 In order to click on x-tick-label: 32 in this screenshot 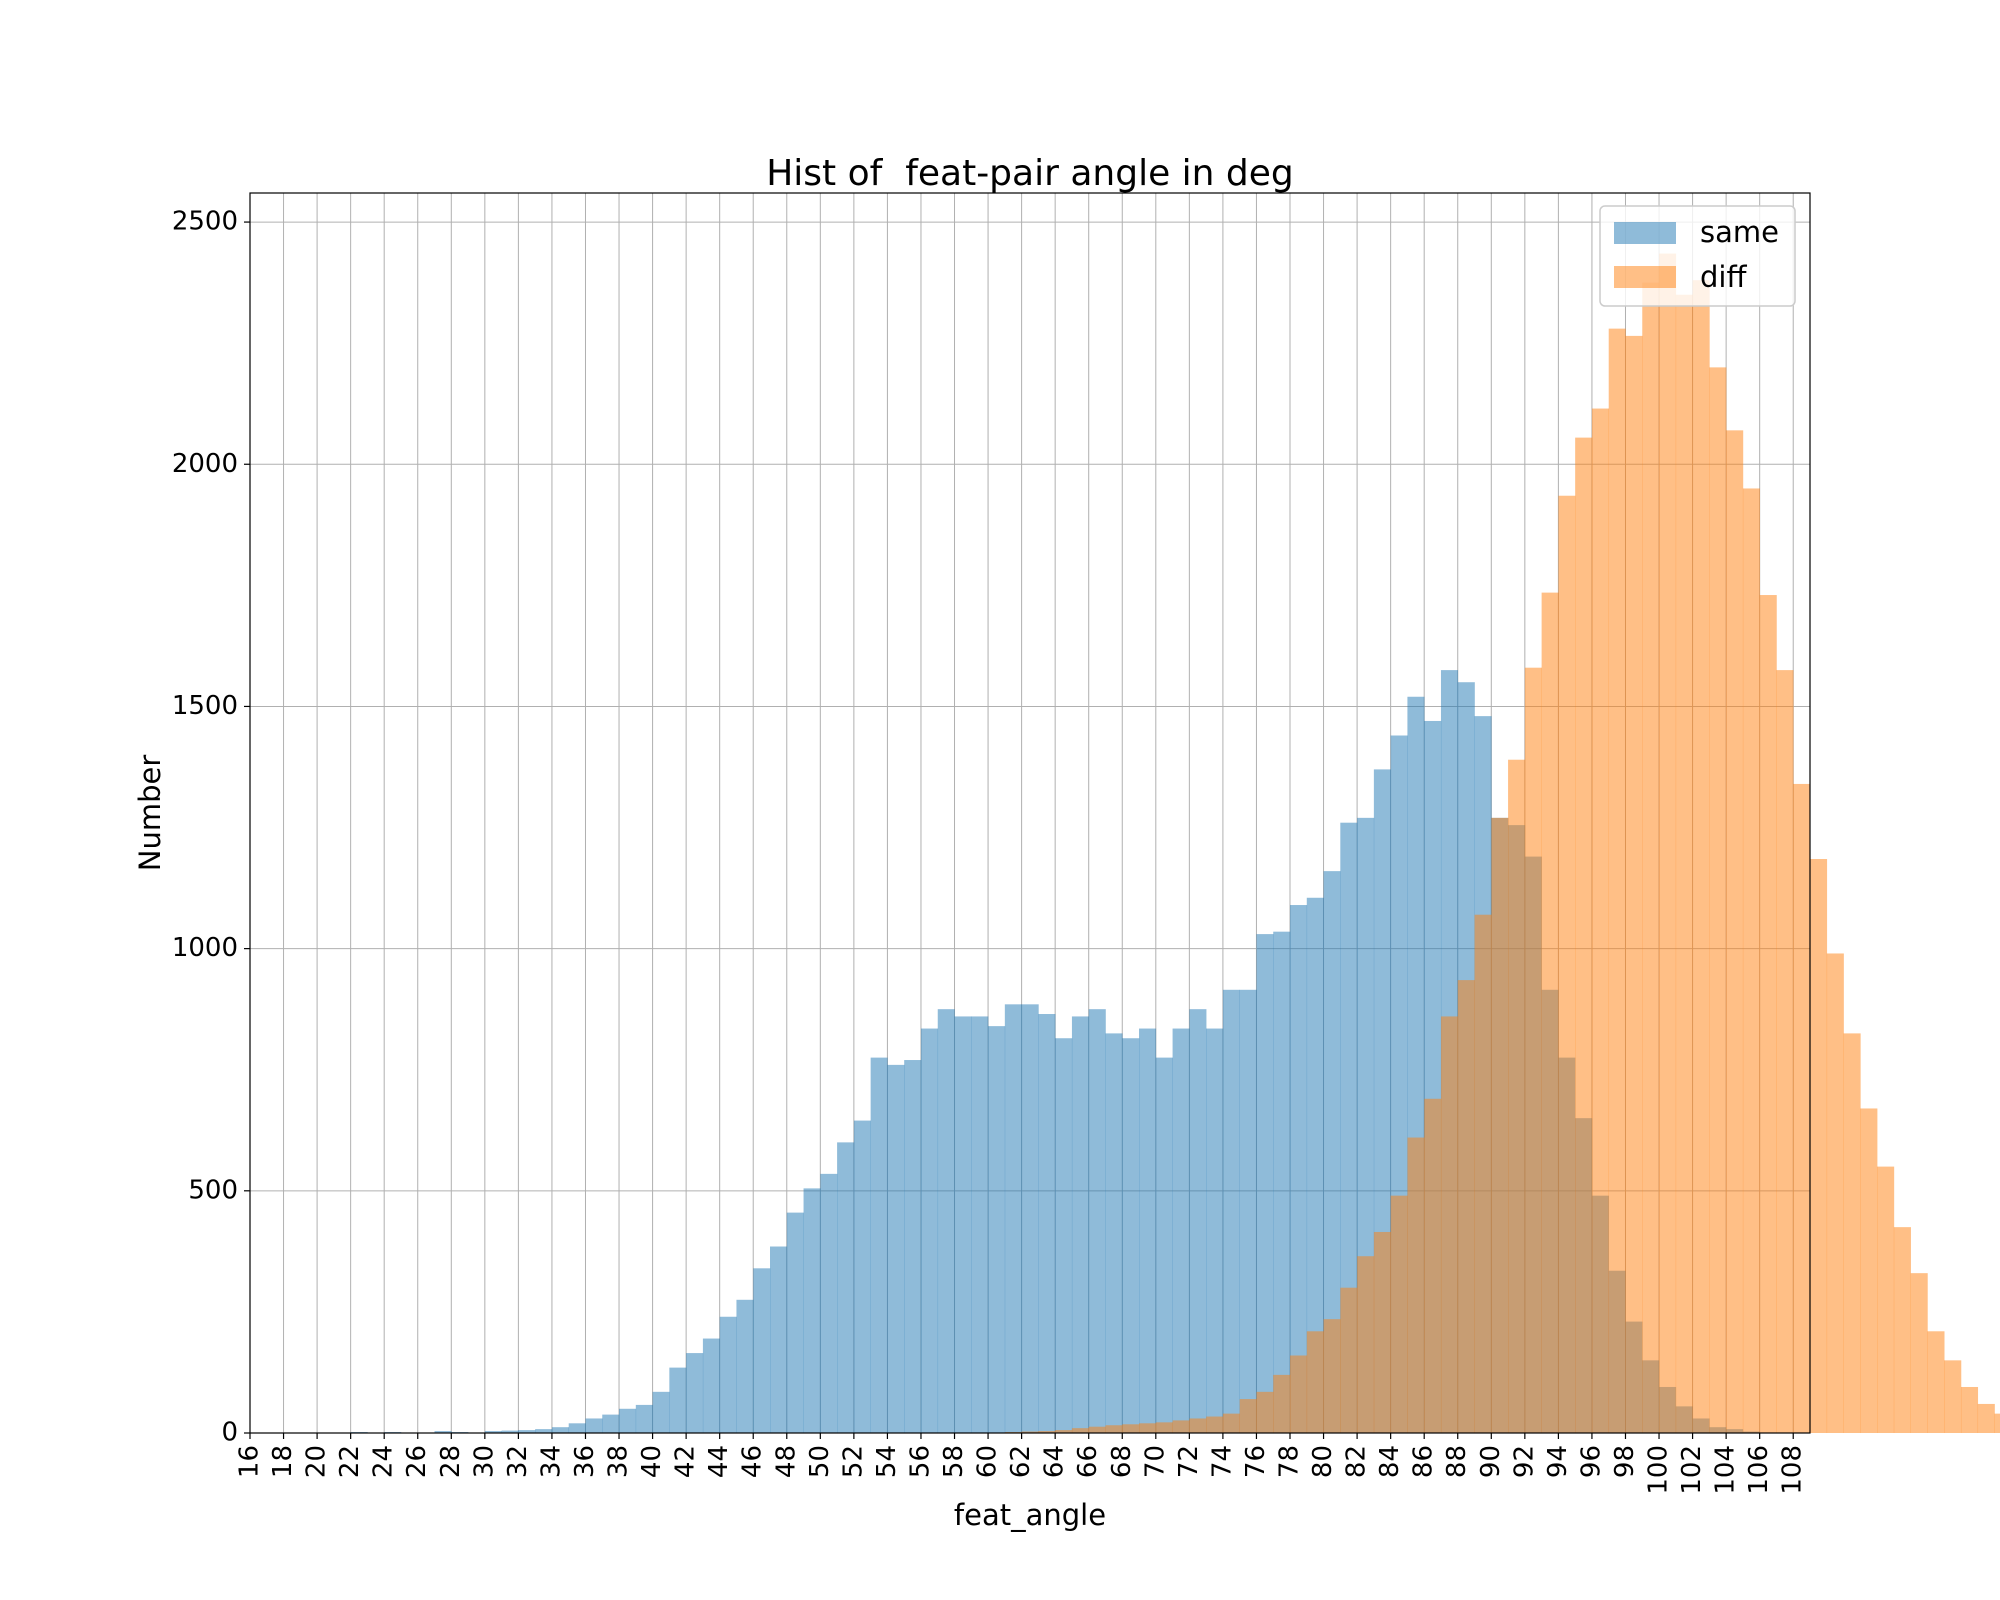, I will do `click(518, 1461)`.